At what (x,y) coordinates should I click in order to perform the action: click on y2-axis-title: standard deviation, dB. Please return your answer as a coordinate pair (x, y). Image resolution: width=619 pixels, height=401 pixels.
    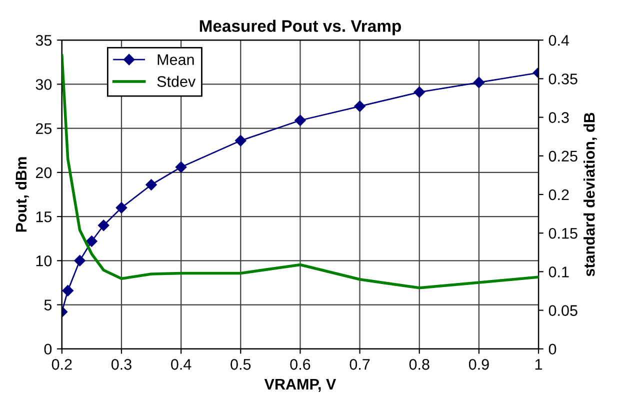
    Looking at the image, I should click on (590, 194).